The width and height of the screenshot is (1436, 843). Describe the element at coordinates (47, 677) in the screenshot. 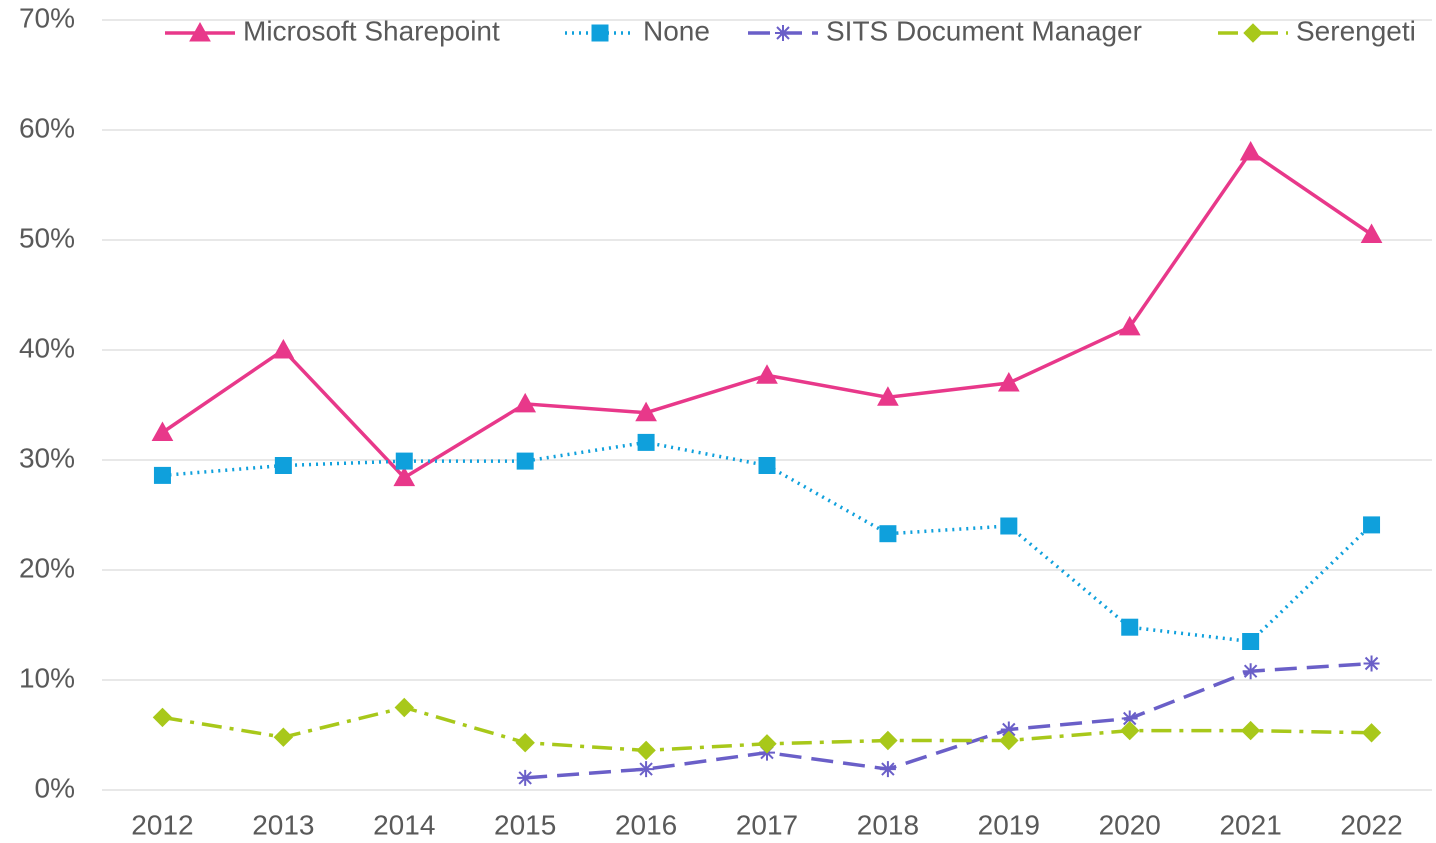

I see `y-tick-label: 10%` at that location.